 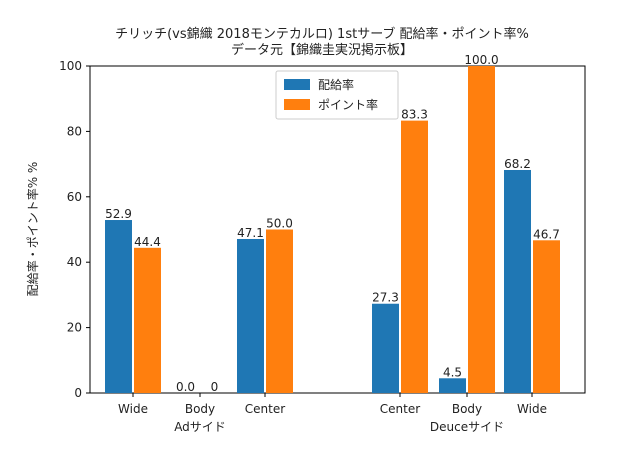 What do you see at coordinates (297, 84) in the screenshot?
I see `legend-swatch-haikyu` at bounding box center [297, 84].